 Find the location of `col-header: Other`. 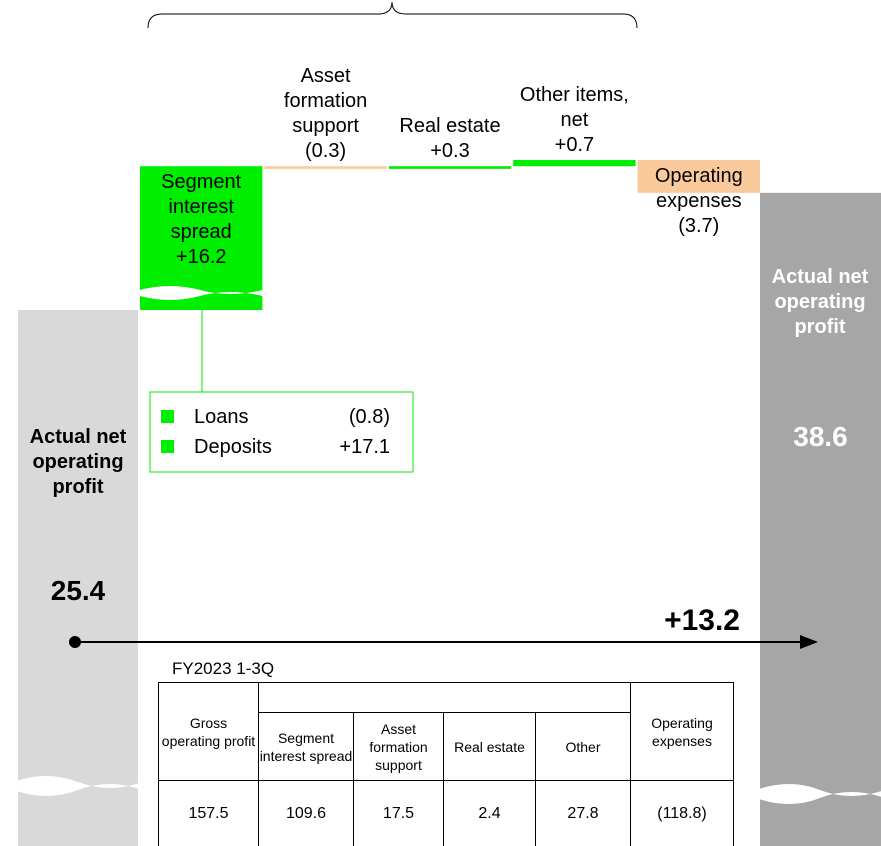

col-header: Other is located at coordinates (583, 746).